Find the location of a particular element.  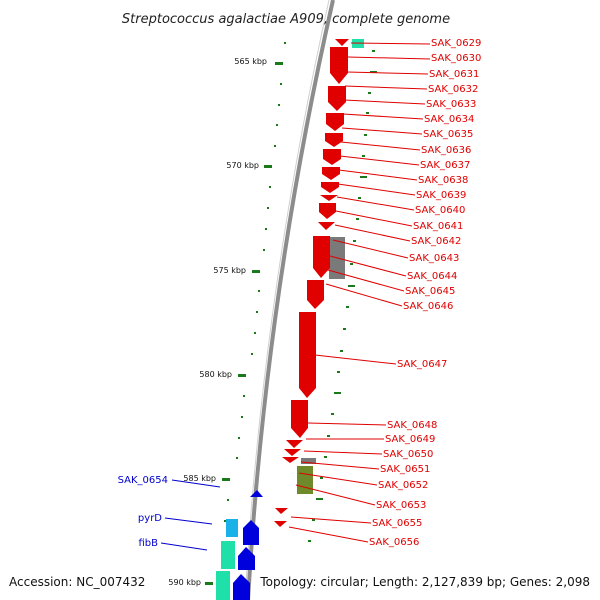

gene-label: SAK_0655 is located at coordinates (397, 523).